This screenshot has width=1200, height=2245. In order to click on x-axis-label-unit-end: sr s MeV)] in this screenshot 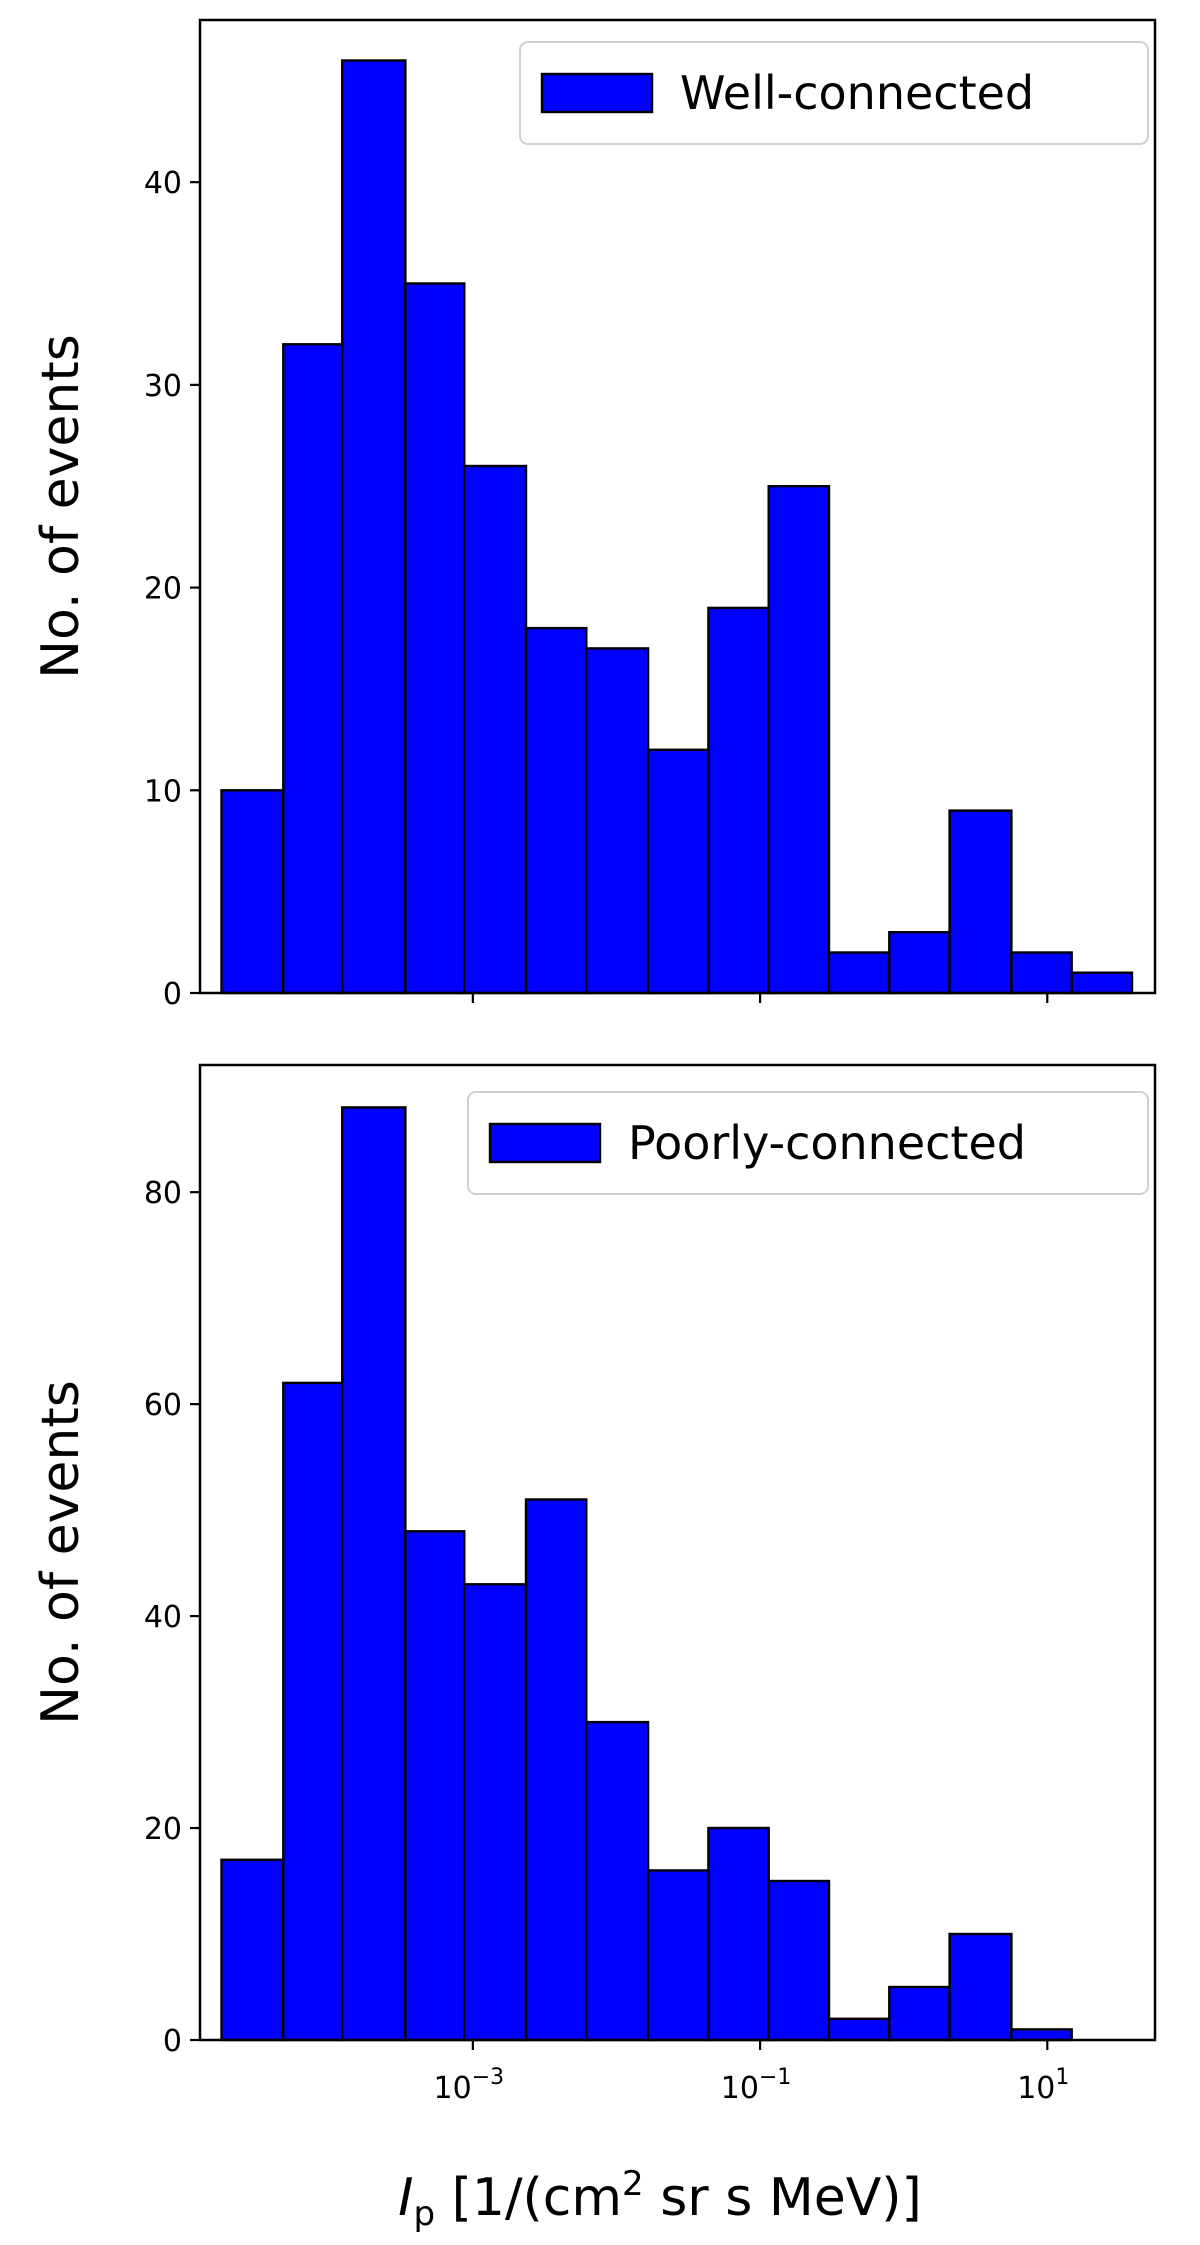, I will do `click(783, 2198)`.